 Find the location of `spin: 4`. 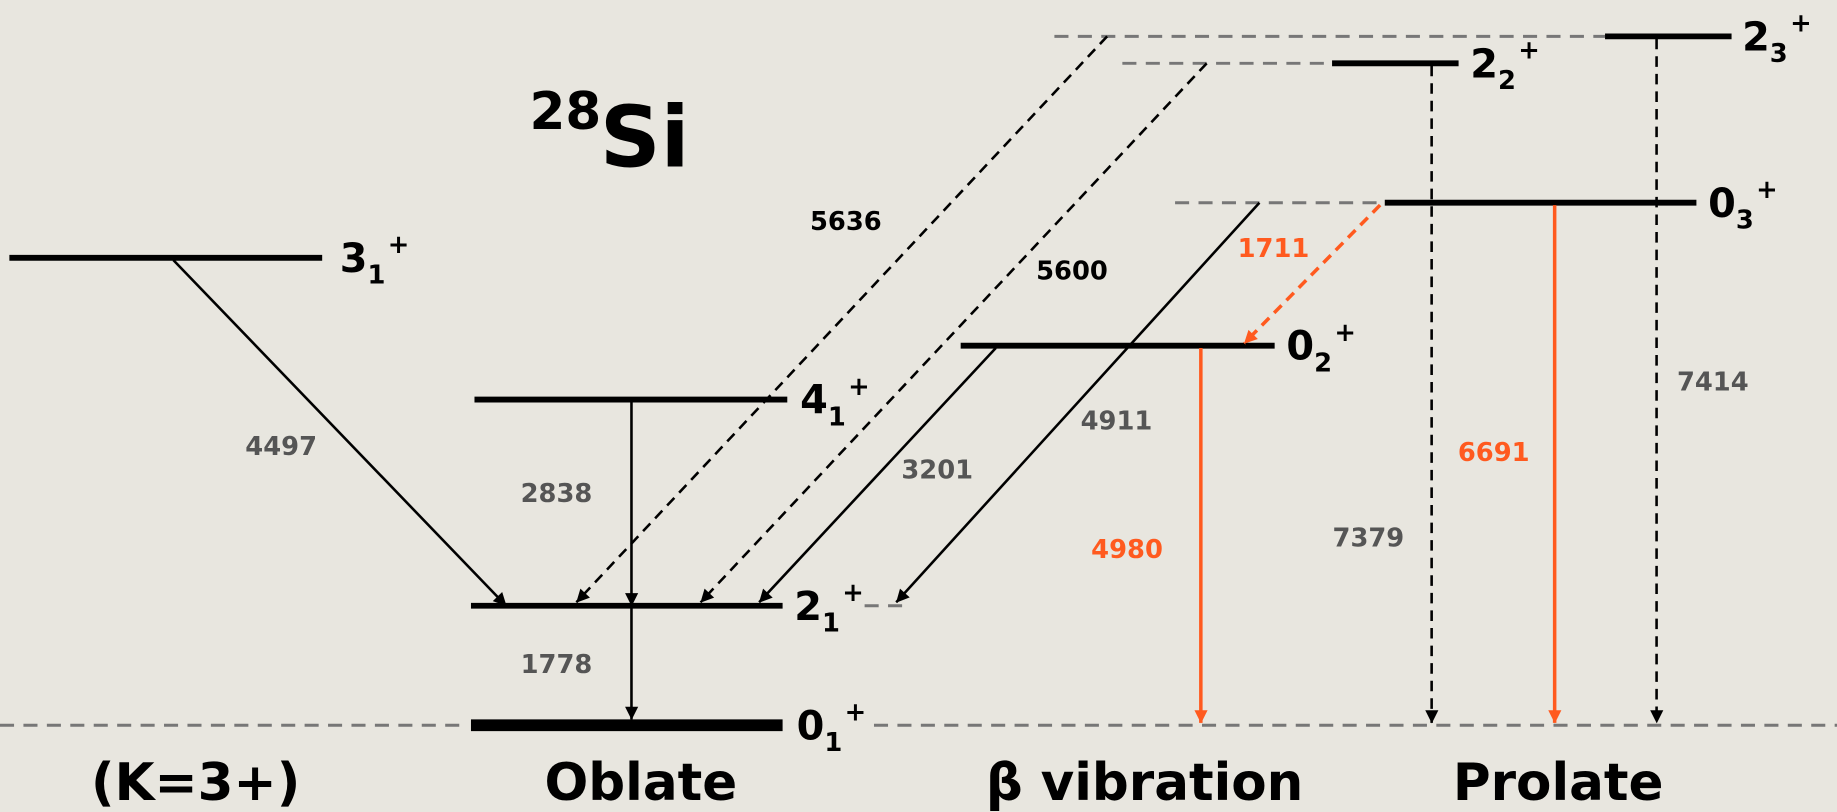

spin: 4 is located at coordinates (814, 401).